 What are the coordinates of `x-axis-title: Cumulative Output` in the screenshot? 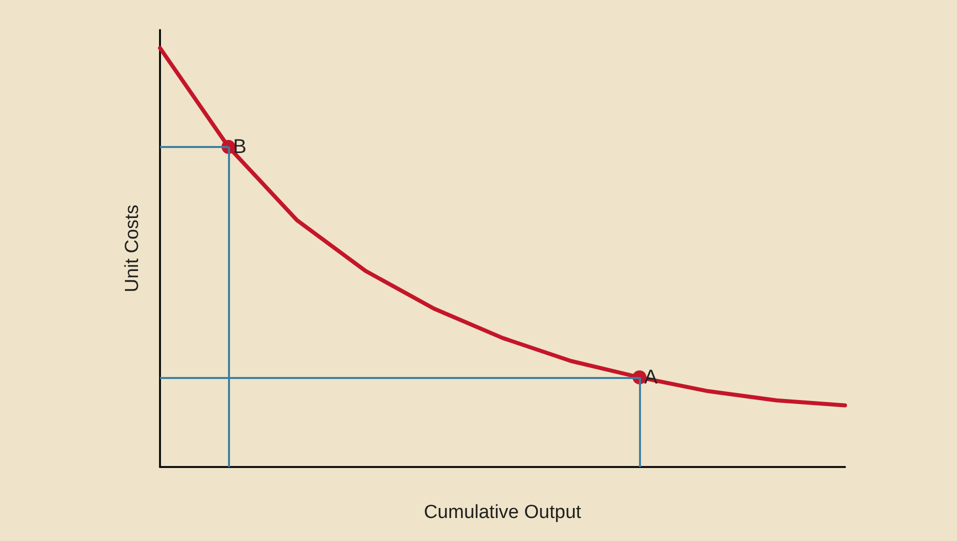 It's located at (503, 512).